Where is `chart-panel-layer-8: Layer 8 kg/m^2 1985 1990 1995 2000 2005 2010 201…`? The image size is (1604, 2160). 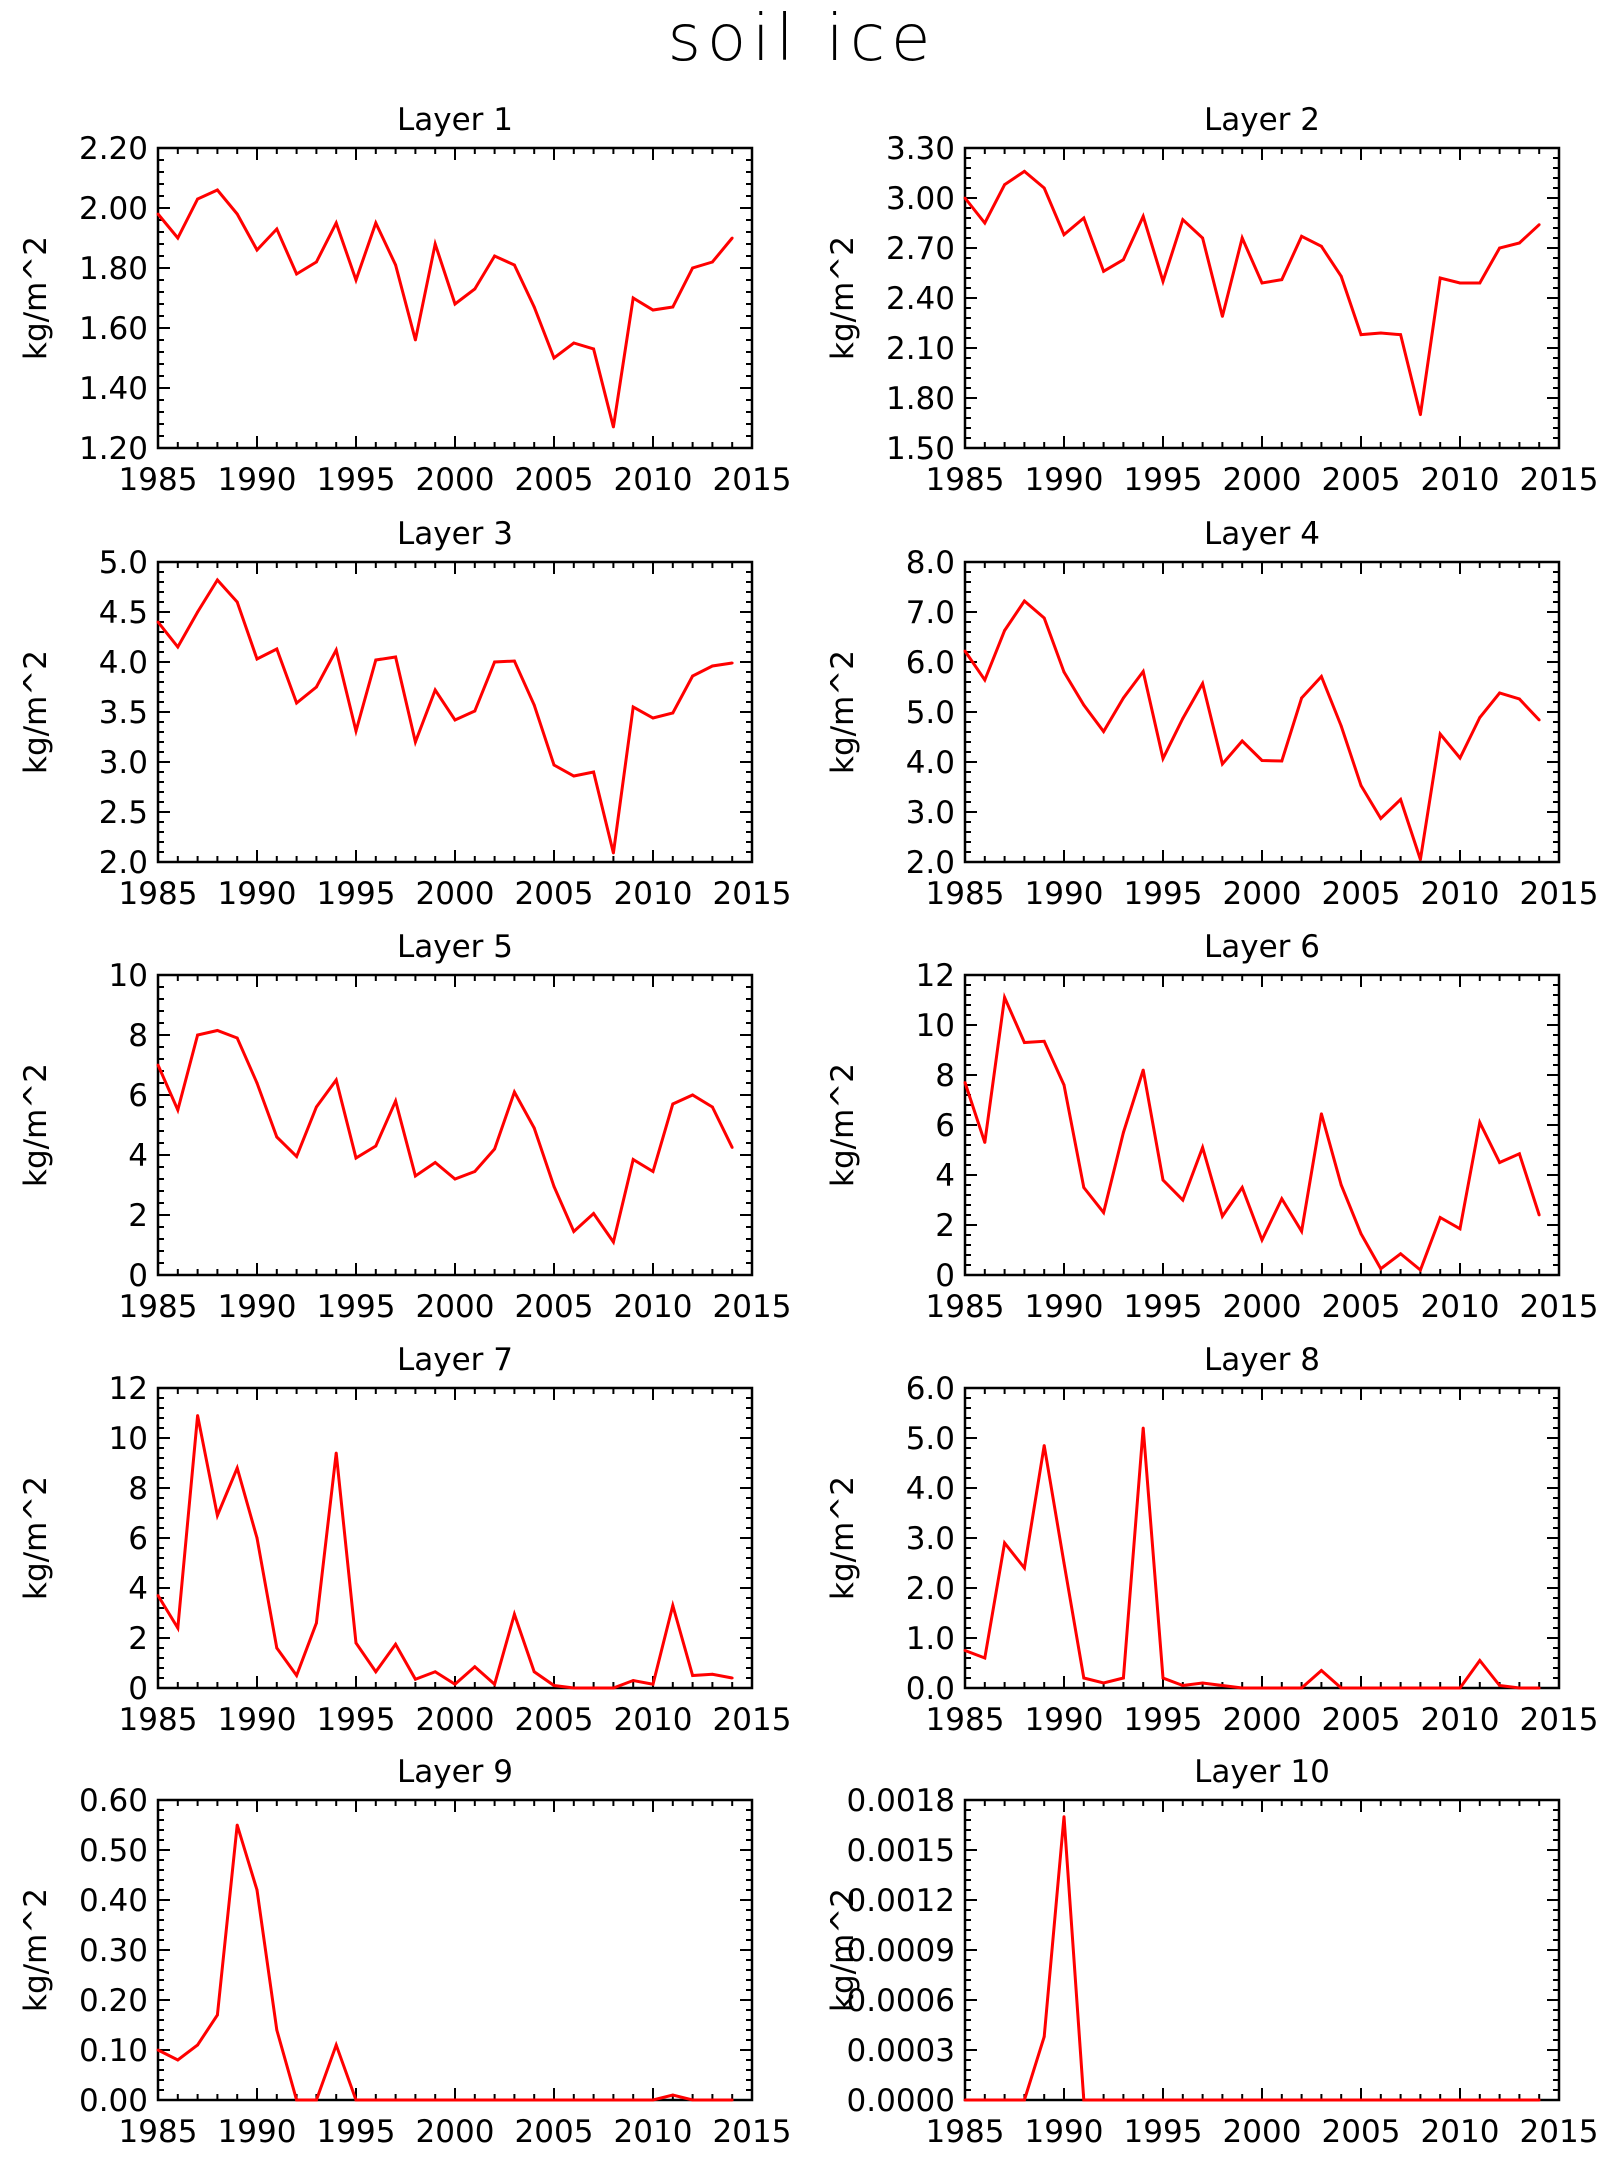
chart-panel-layer-8: Layer 8 kg/m^2 1985 1990 1995 2000 2005 2010 201… is located at coordinates (1211, 1540).